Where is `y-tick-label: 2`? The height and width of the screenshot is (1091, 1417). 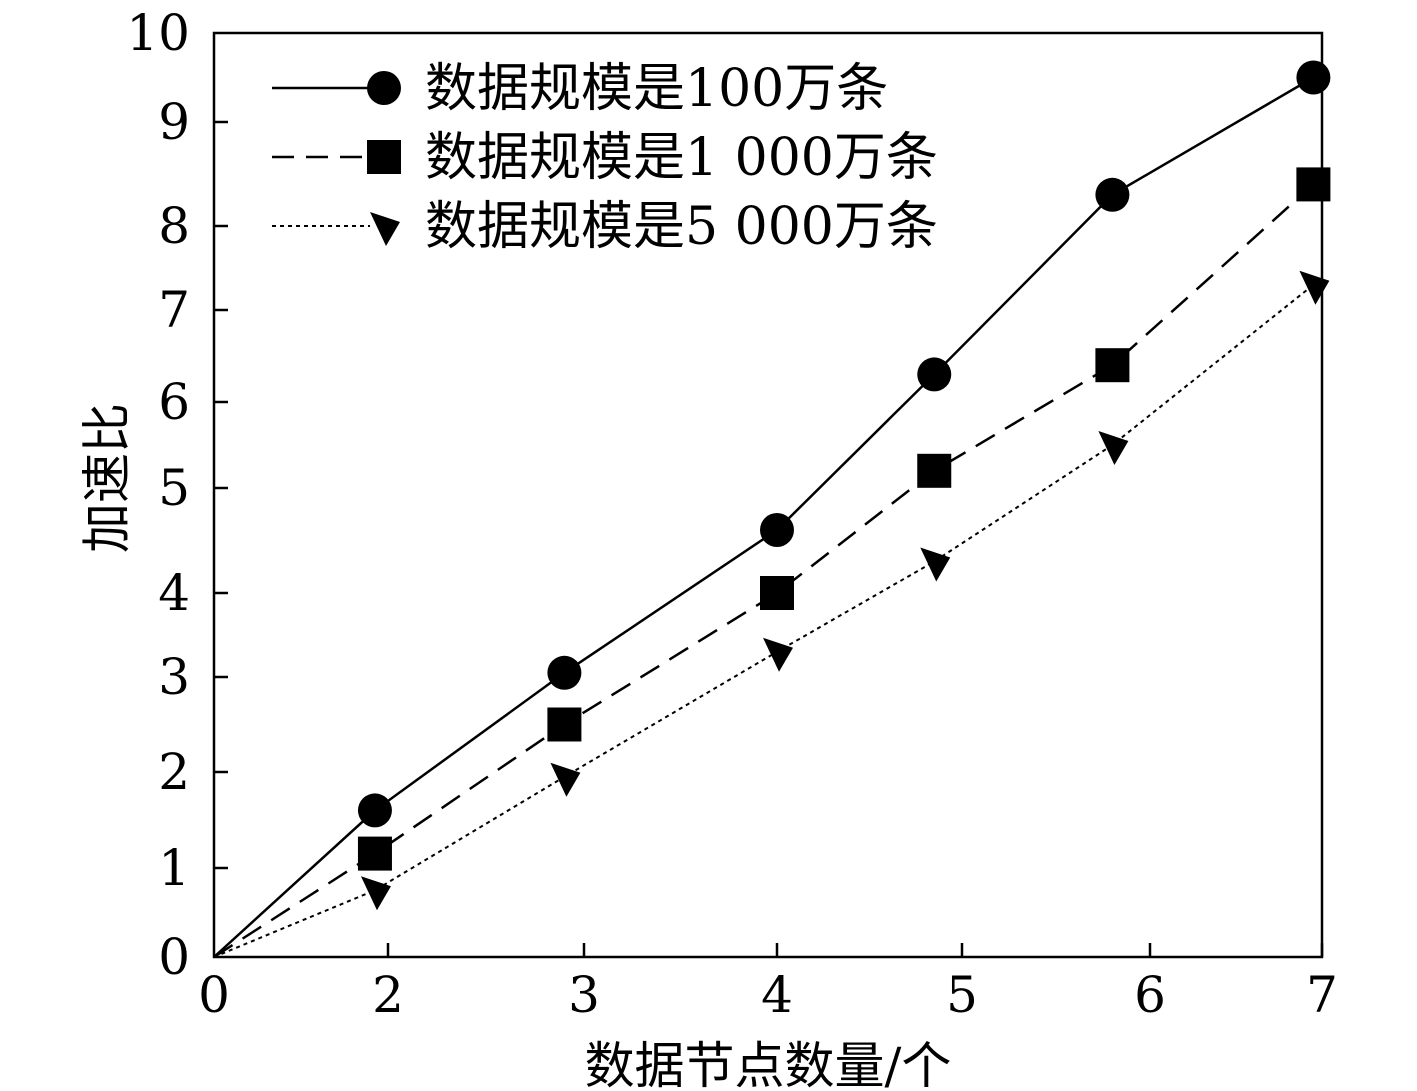
y-tick-label: 2 is located at coordinates (174, 772).